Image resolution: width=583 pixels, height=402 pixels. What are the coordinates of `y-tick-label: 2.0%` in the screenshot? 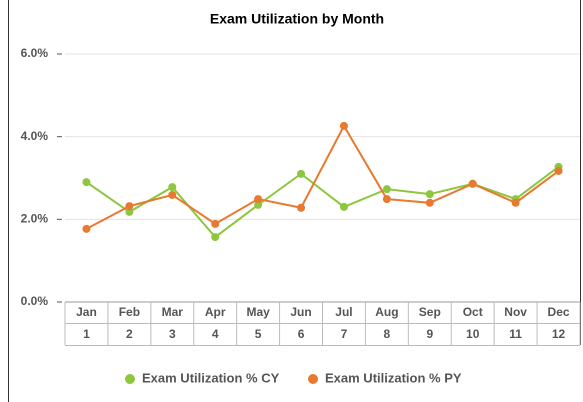 It's located at (35, 219).